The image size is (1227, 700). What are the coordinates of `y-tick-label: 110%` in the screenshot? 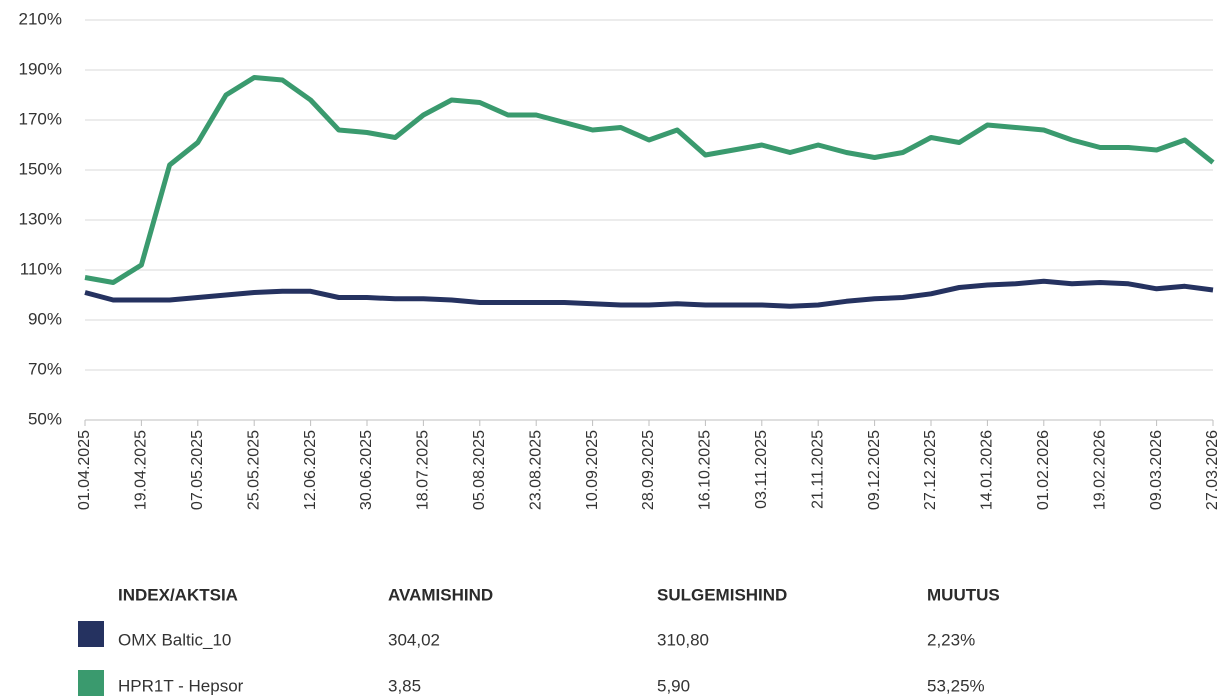 It's located at (41, 268).